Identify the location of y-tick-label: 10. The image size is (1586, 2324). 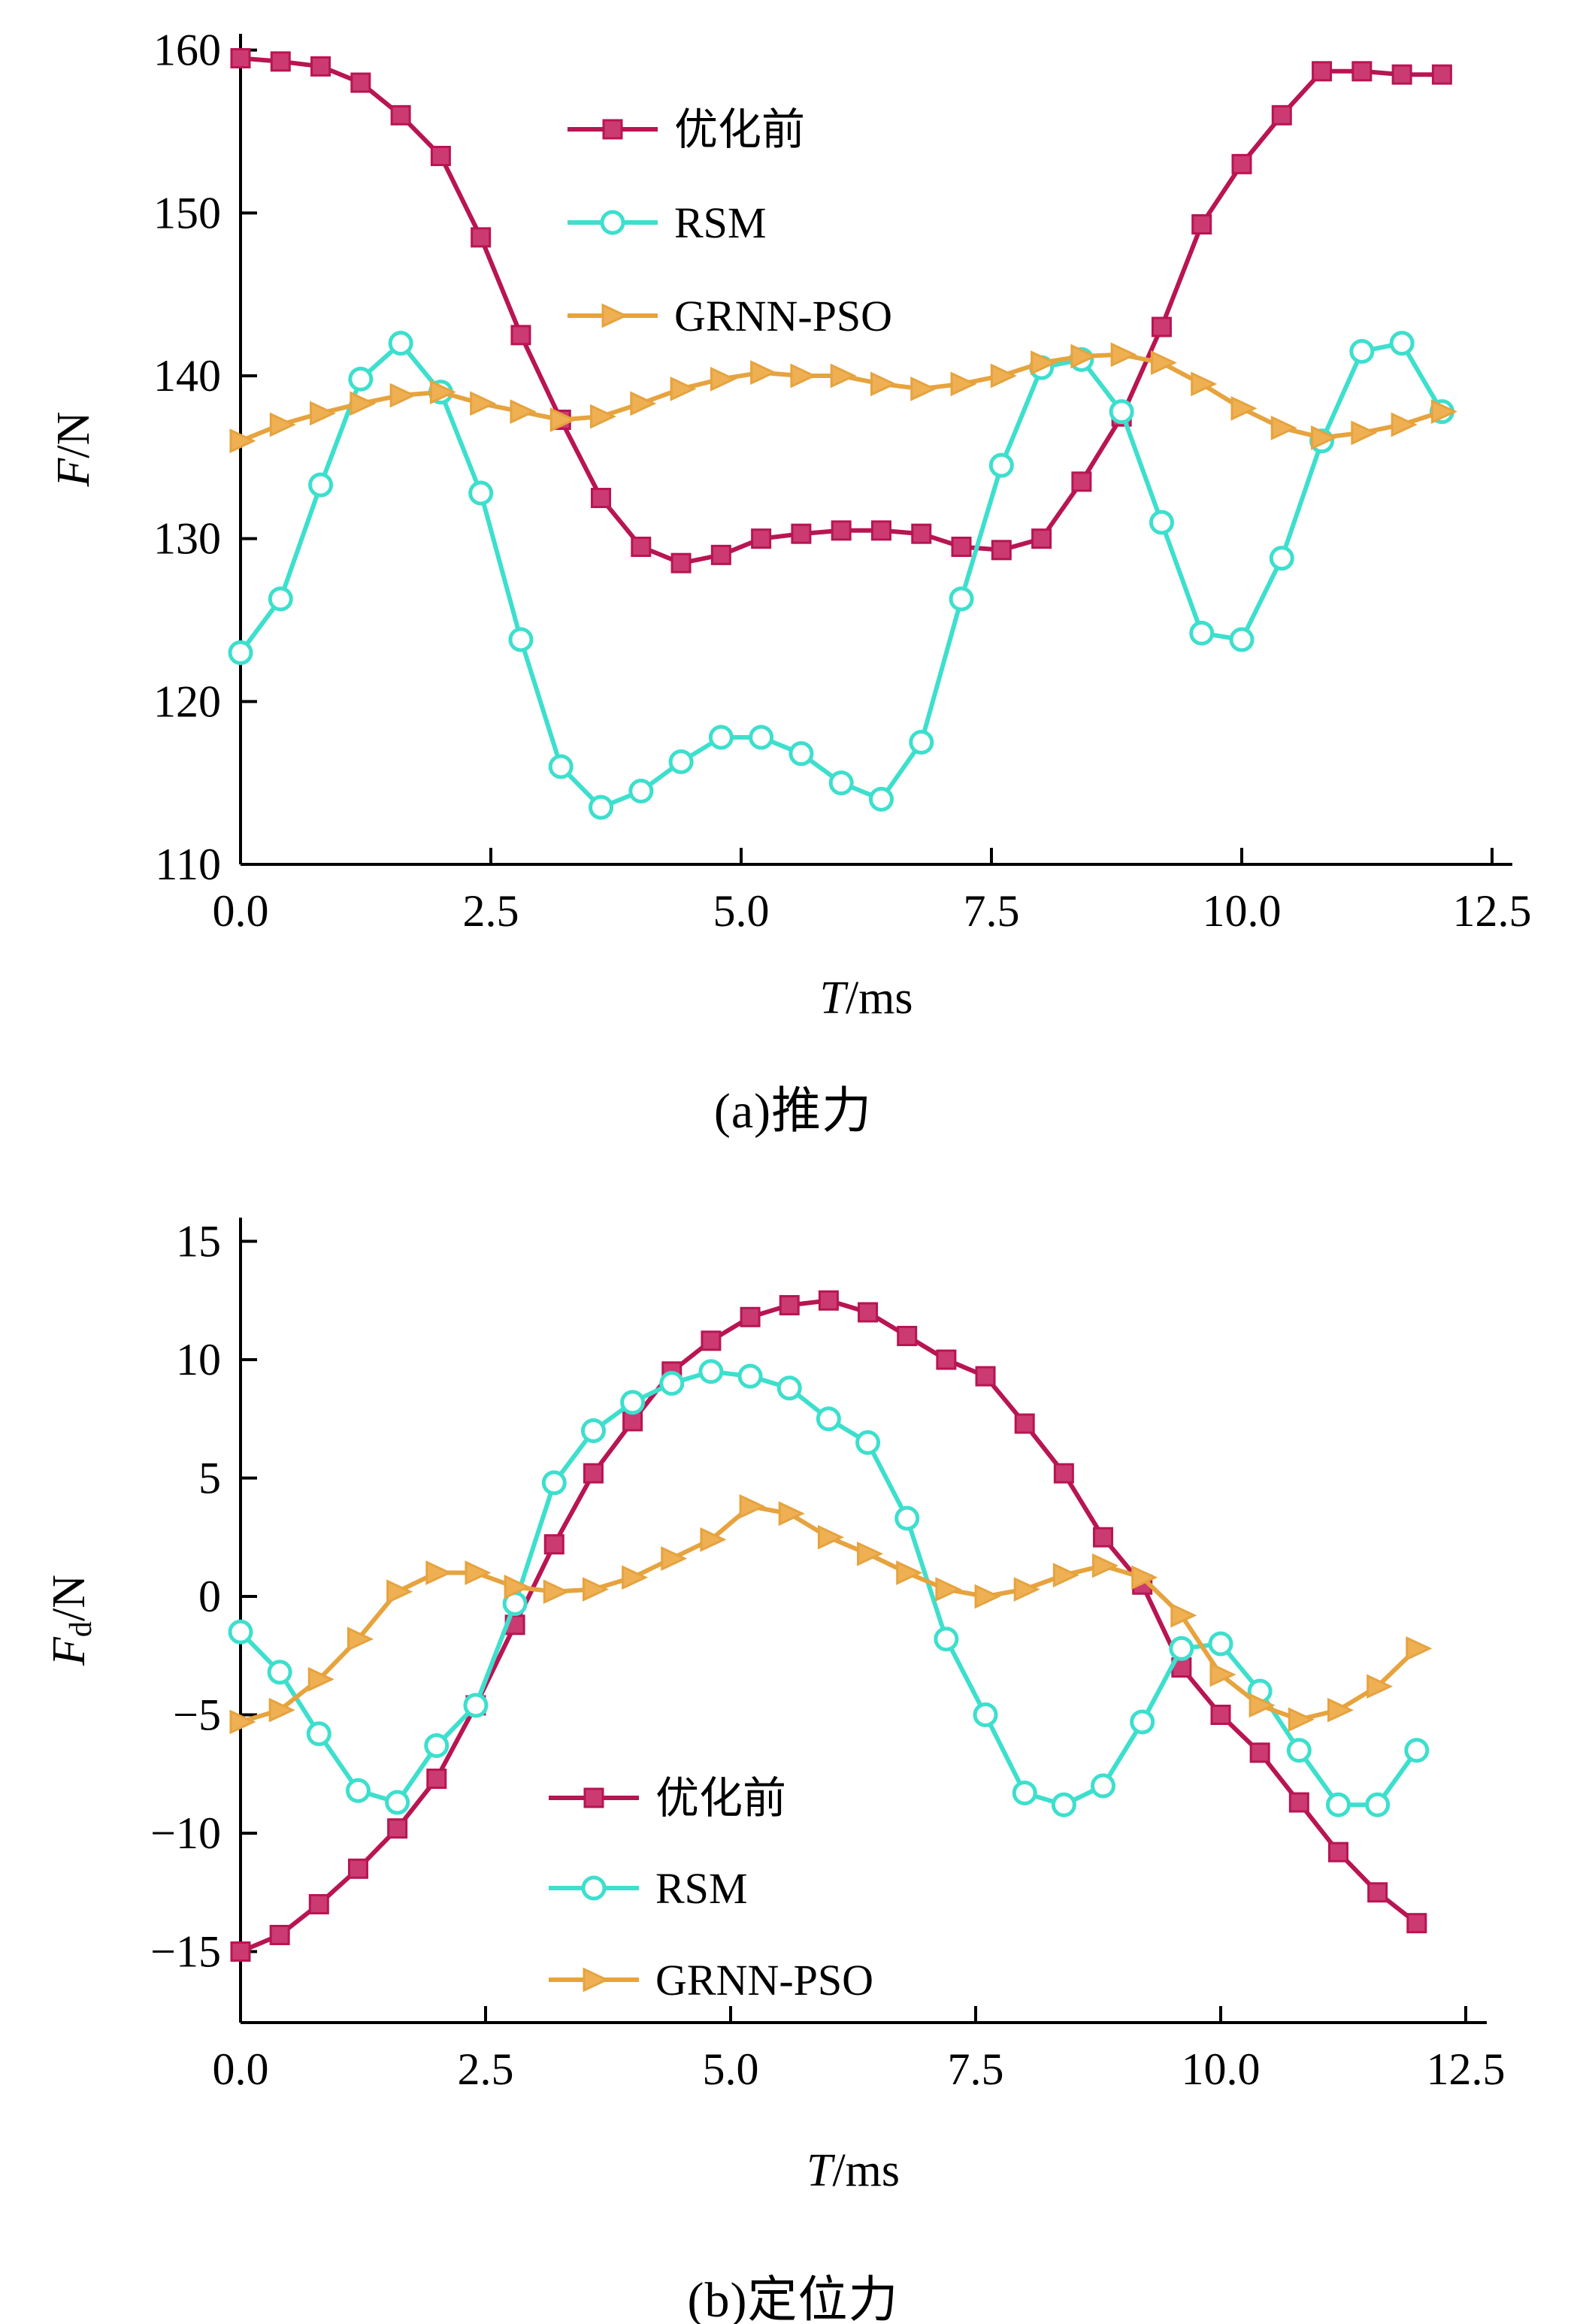
(198, 1360).